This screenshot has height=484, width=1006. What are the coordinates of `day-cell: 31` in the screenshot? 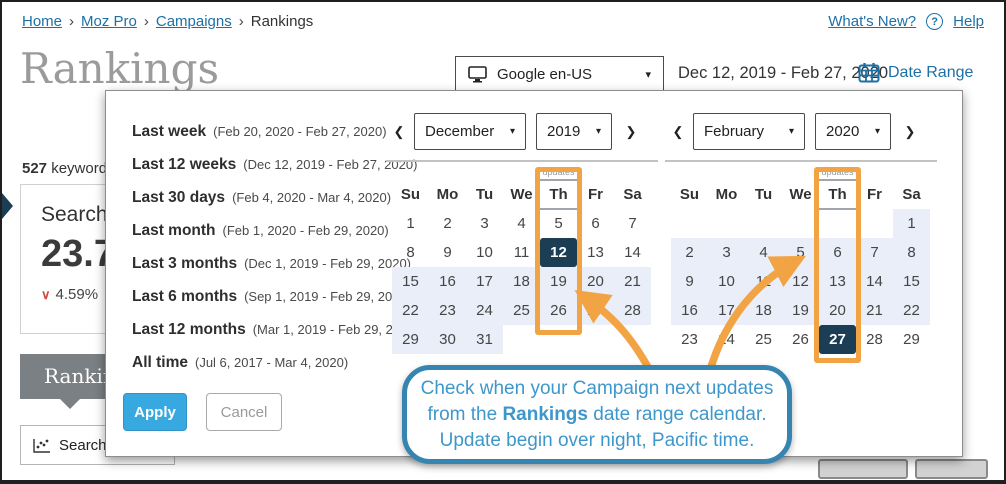 It's located at (484, 339).